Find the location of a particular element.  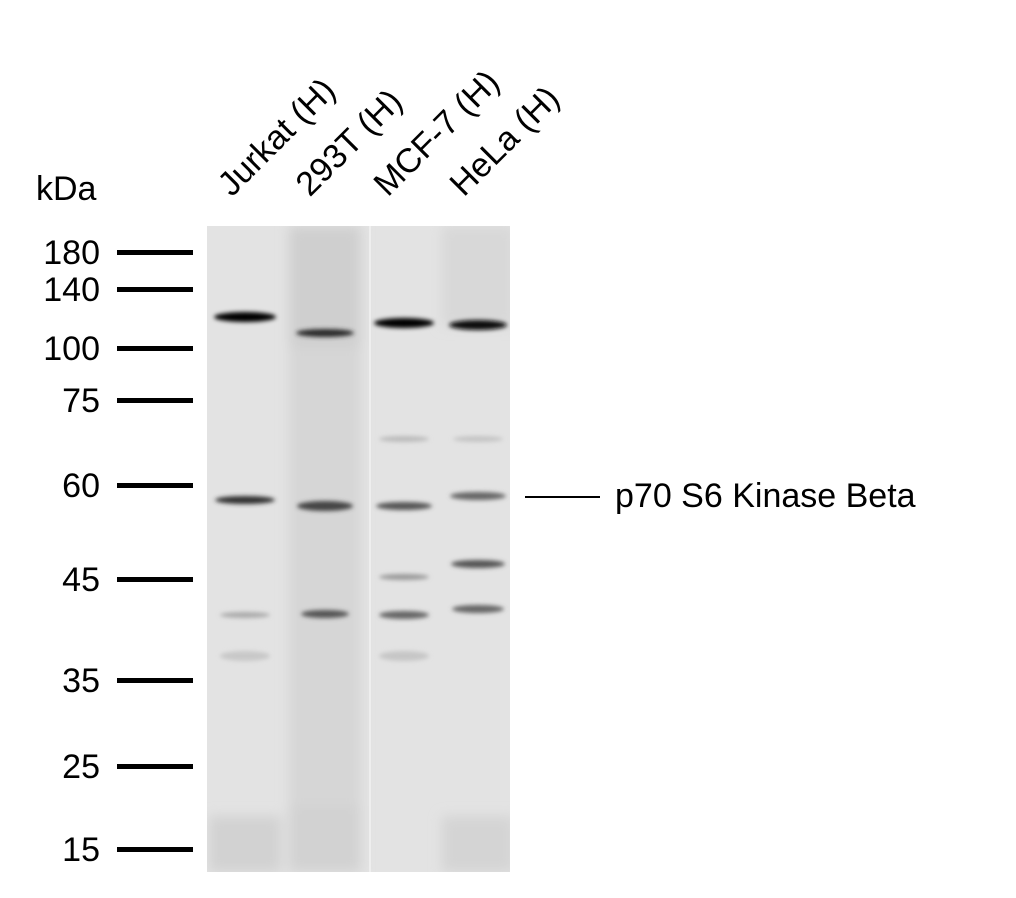

marker-label-15: 15 is located at coordinates (81, 850).